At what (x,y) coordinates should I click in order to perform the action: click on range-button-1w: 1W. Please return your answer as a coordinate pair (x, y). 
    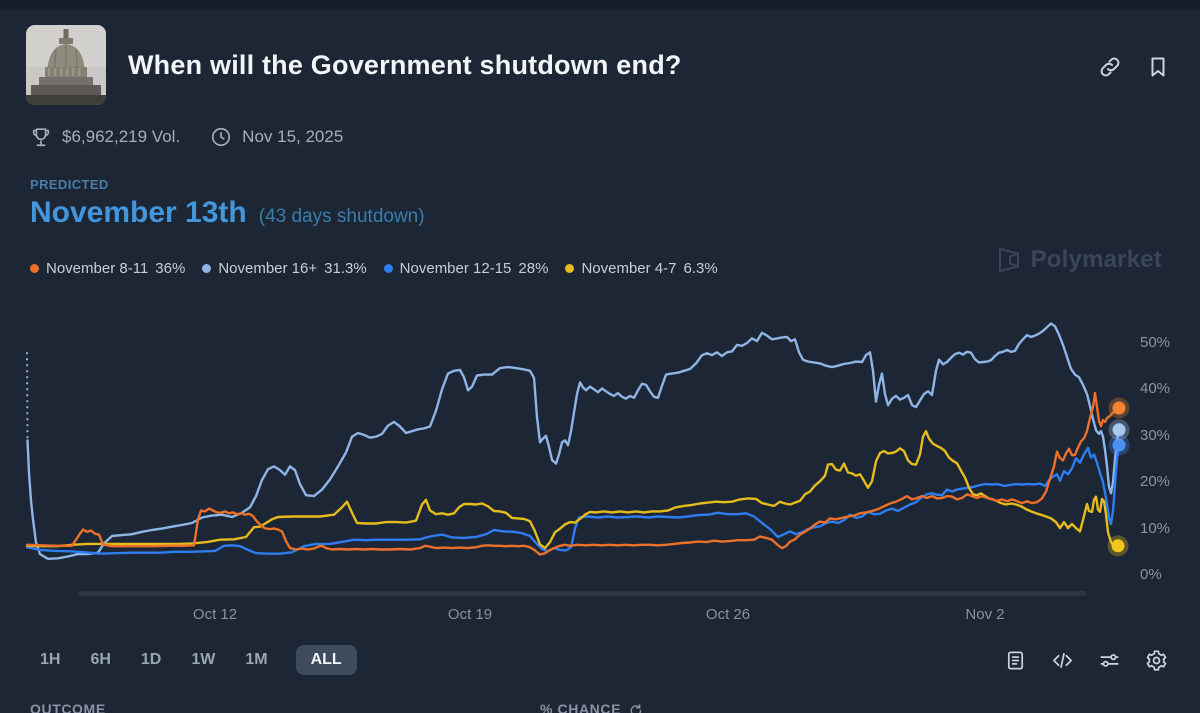
    Looking at the image, I should click on (203, 659).